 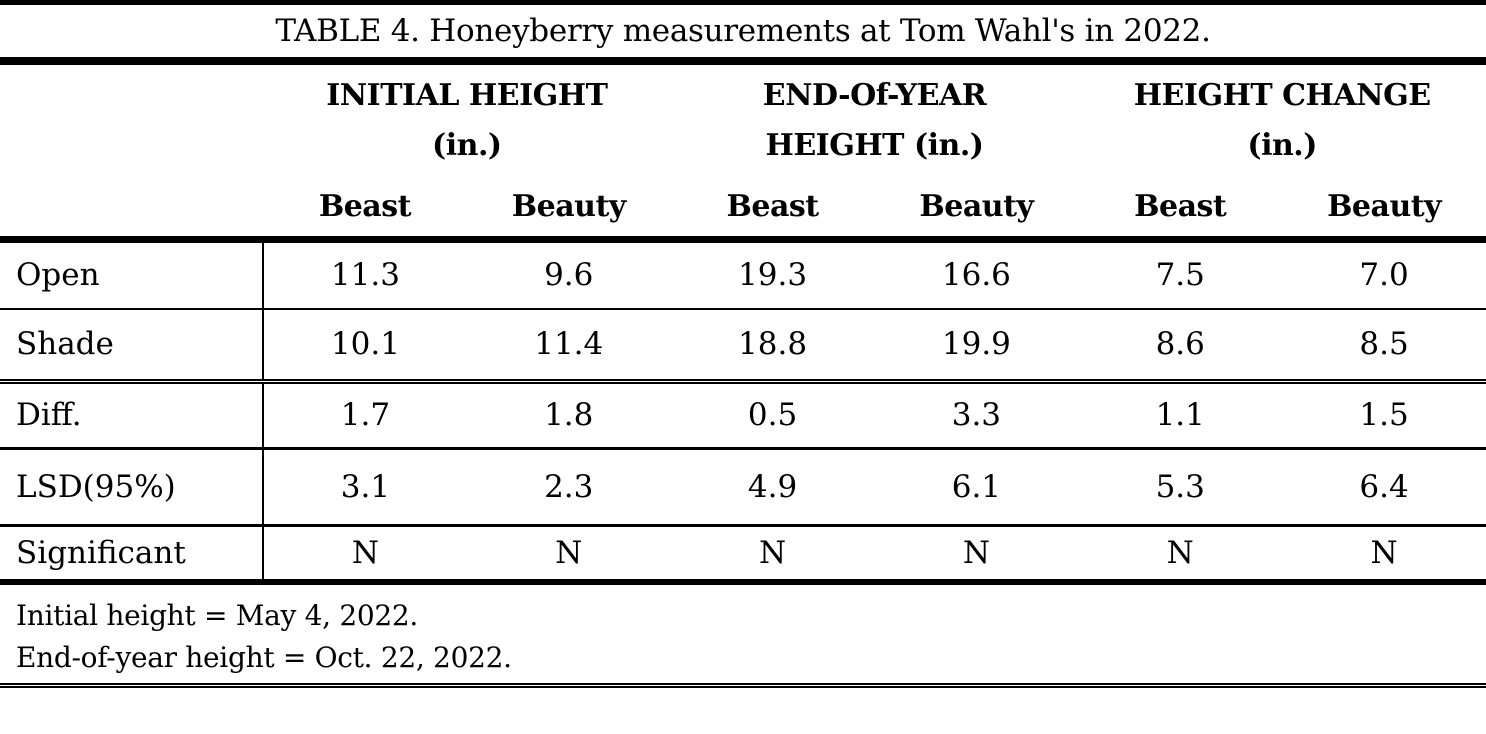 I want to click on table-row-shade: Shade 10.1 11.4 18.8 19.9 8.6 8.5, so click(x=743, y=346).